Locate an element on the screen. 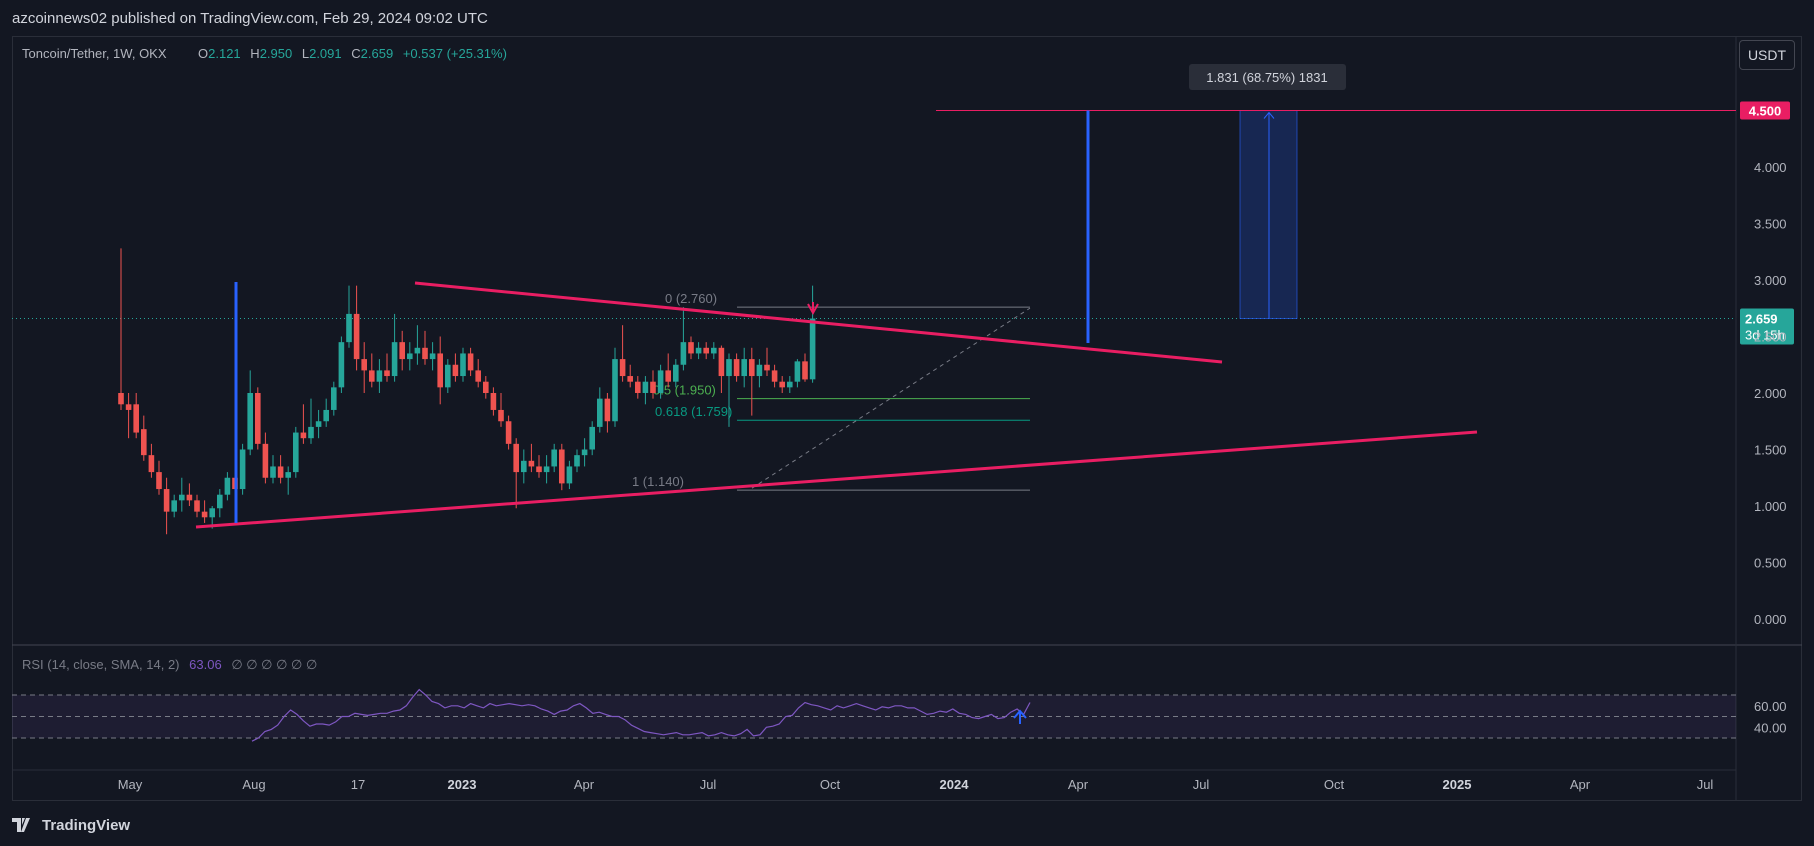 This screenshot has height=846, width=1814. rsi-line is located at coordinates (641, 715).